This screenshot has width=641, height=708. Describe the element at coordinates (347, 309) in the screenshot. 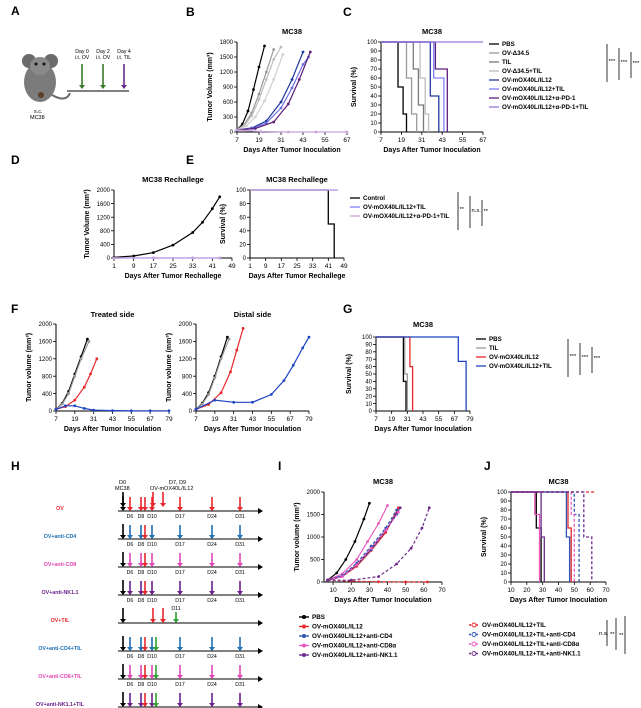

I see `panel-letter: G` at that location.